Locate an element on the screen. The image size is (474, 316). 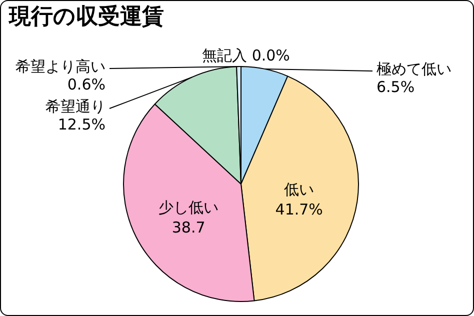
data-label: 12.5% is located at coordinates (82, 124).